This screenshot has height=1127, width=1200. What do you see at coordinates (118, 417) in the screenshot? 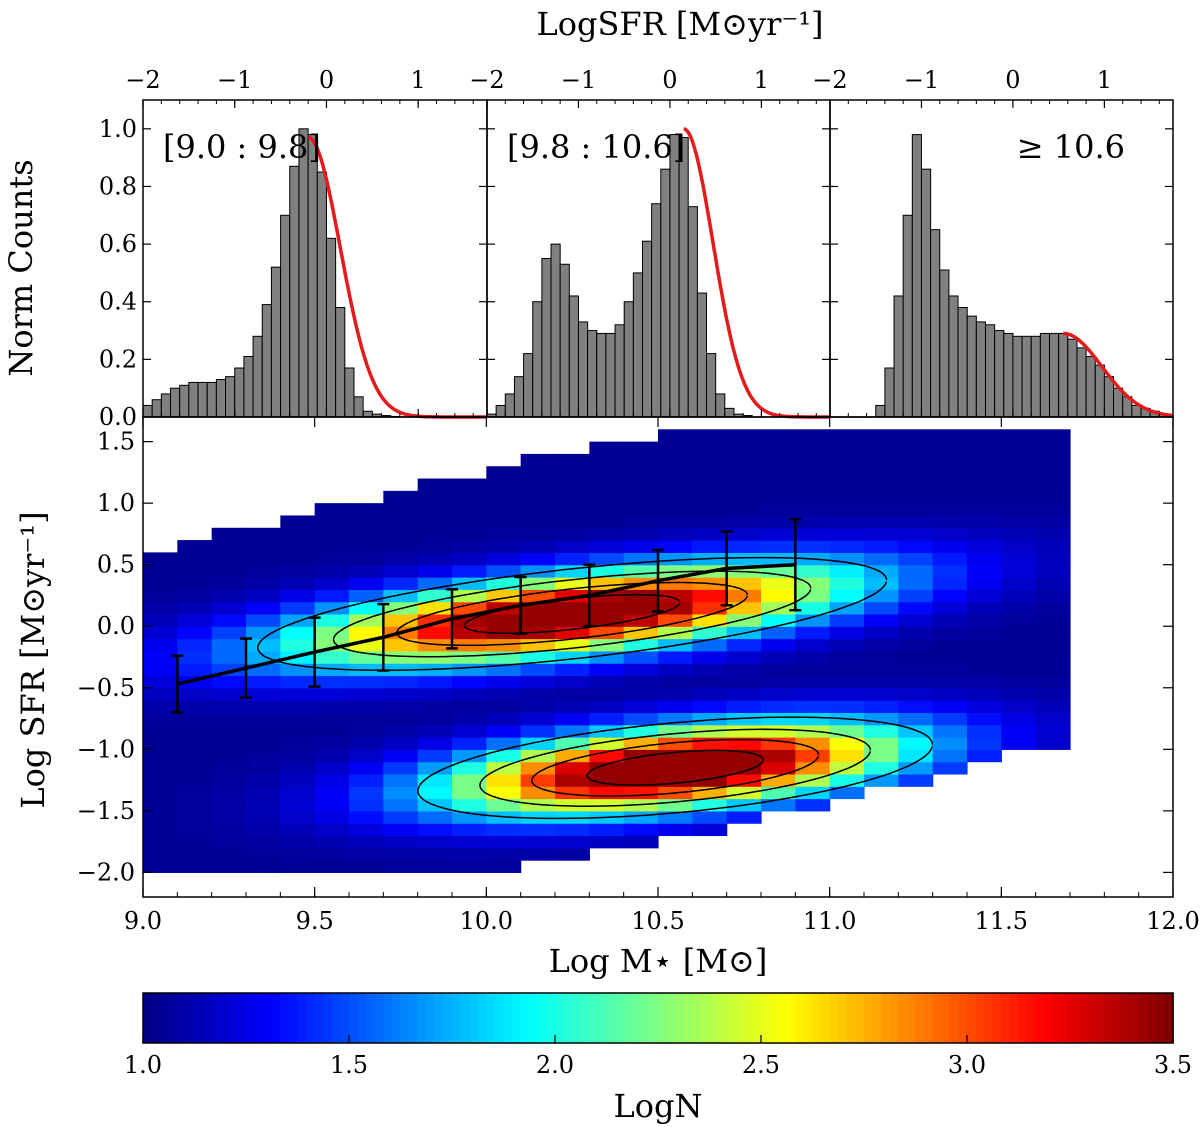
I see `hist-y-tick-label: 0.0` at bounding box center [118, 417].